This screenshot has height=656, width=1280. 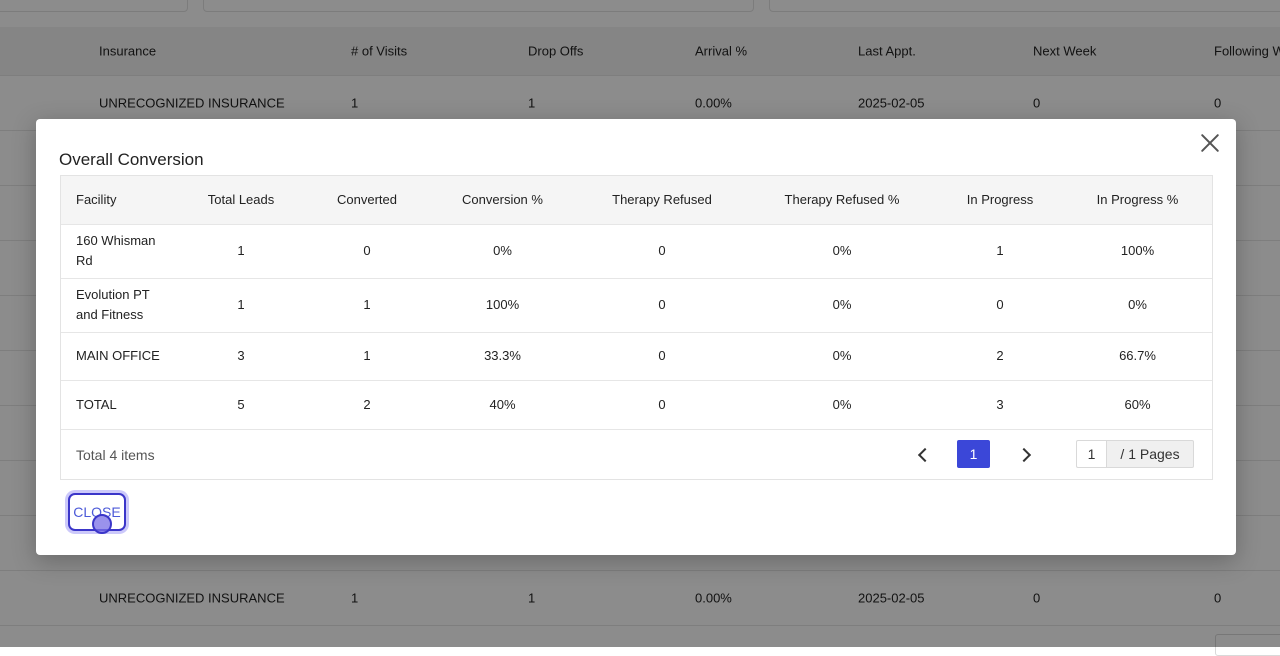 What do you see at coordinates (367, 404) in the screenshot?
I see `converted-cell: 2` at bounding box center [367, 404].